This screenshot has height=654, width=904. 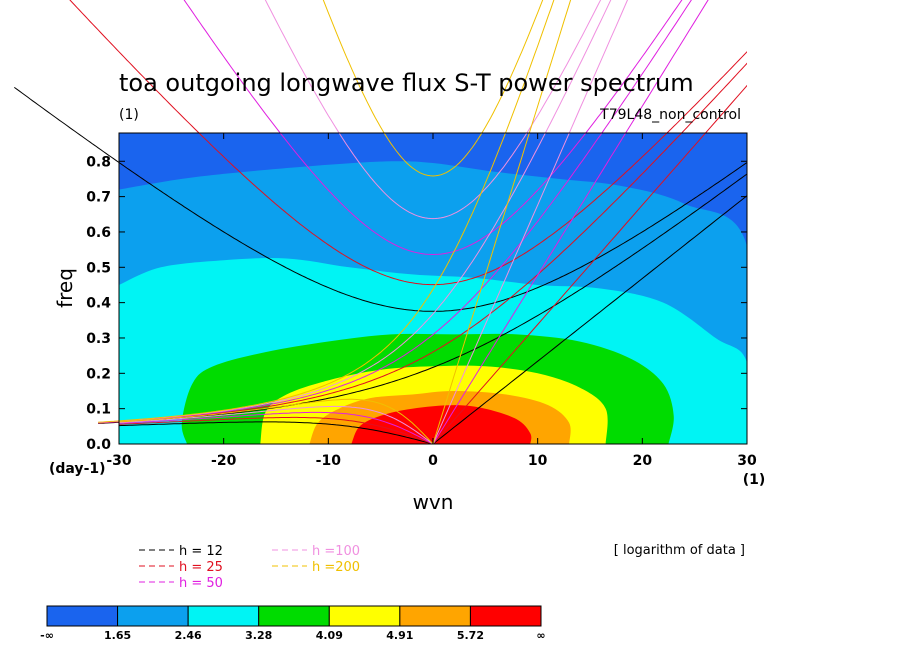 I want to click on x-tick-label: 0, so click(x=433, y=461).